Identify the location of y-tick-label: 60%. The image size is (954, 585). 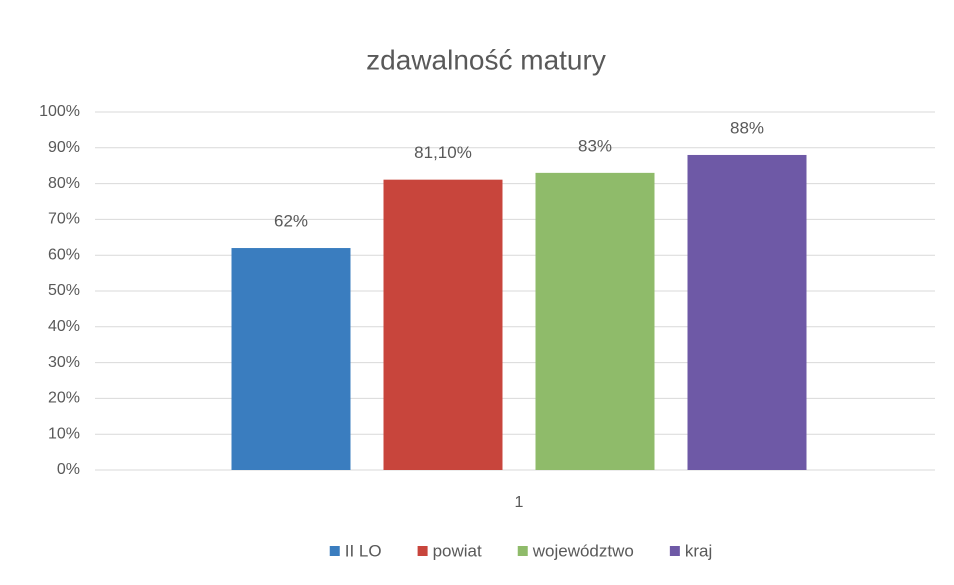
(64, 254).